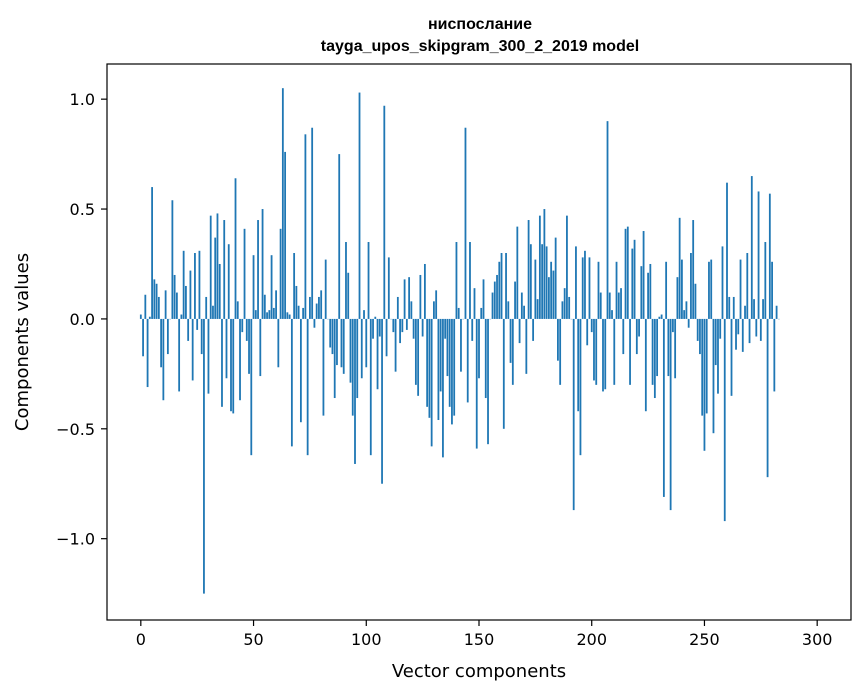  I want to click on chart-subtitle: tayga_upos_skipgram_300_2_2019 model, so click(480, 46).